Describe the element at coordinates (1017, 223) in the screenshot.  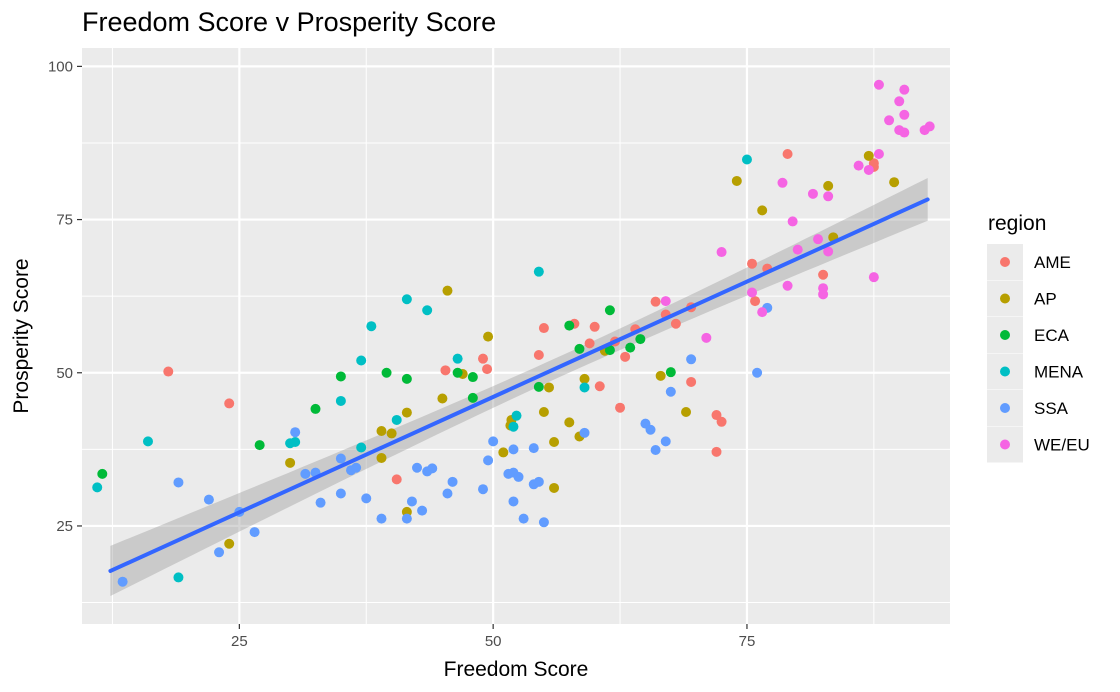
I see `legend-title: region` at that location.